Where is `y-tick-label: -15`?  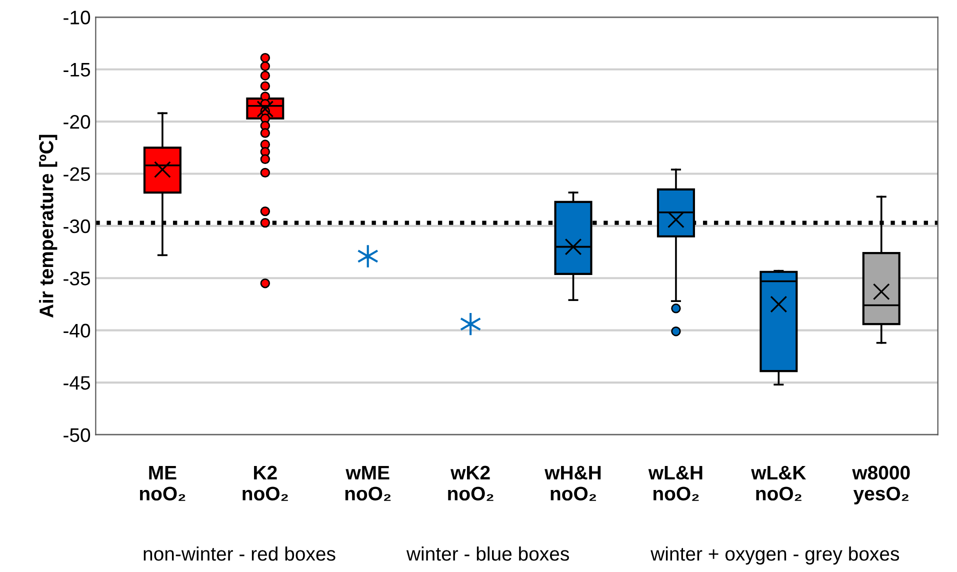 y-tick-label: -15 is located at coordinates (77, 70).